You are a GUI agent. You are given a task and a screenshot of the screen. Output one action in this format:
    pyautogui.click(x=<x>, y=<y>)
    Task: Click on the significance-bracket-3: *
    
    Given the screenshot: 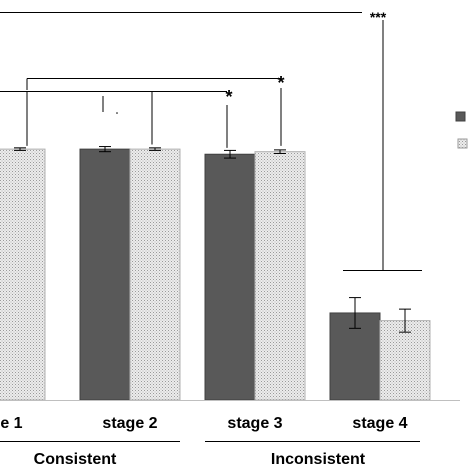 What is the action you would take?
    pyautogui.click(x=155, y=109)
    